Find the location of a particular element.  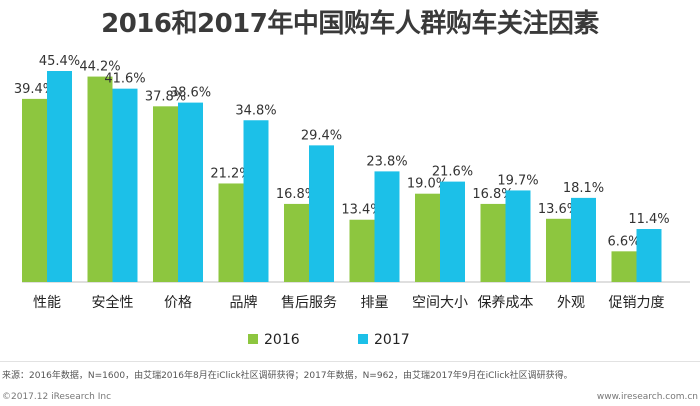

data-label-2016-8: 13.6% is located at coordinates (558, 209).